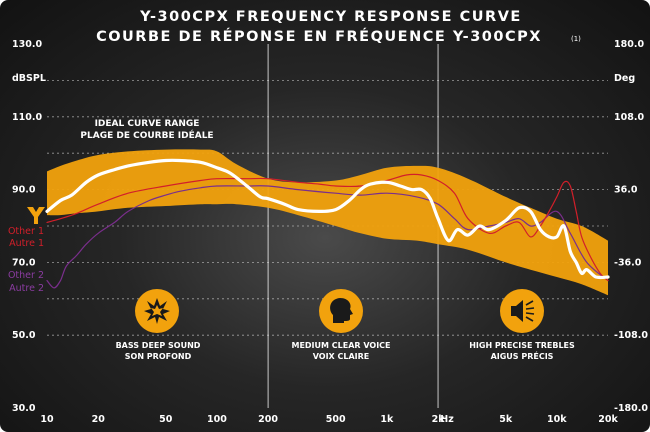  What do you see at coordinates (628, 262) in the screenshot?
I see `y2-tick-label: -36.0` at bounding box center [628, 262].